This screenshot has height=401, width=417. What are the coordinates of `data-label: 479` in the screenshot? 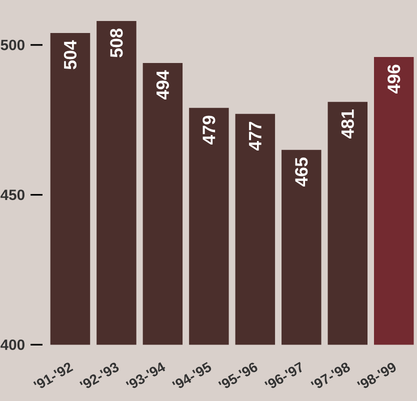 It's located at (209, 130).